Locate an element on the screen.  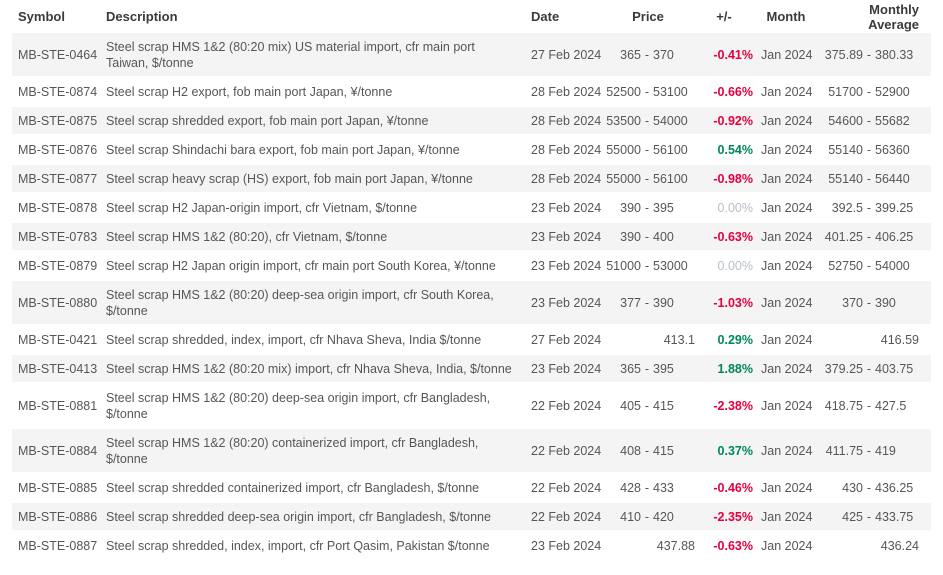
monthly-average-cell: 375.89-380.33 is located at coordinates (869, 54).